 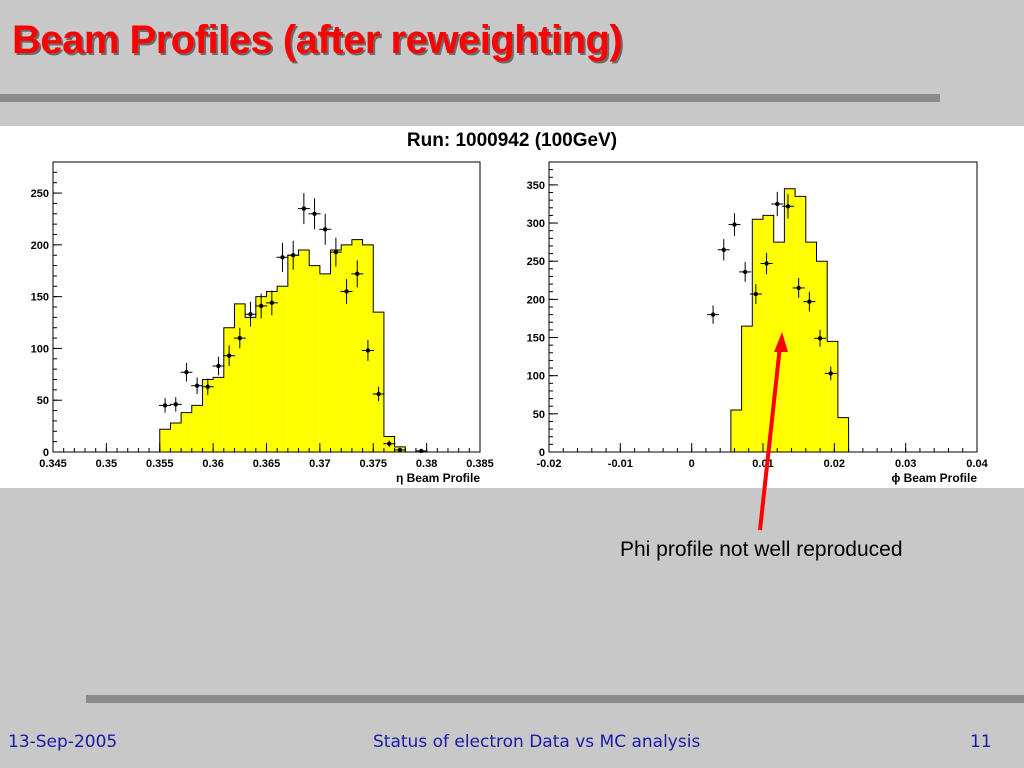 I want to click on x-tick-label: 0.375, so click(x=373, y=464).